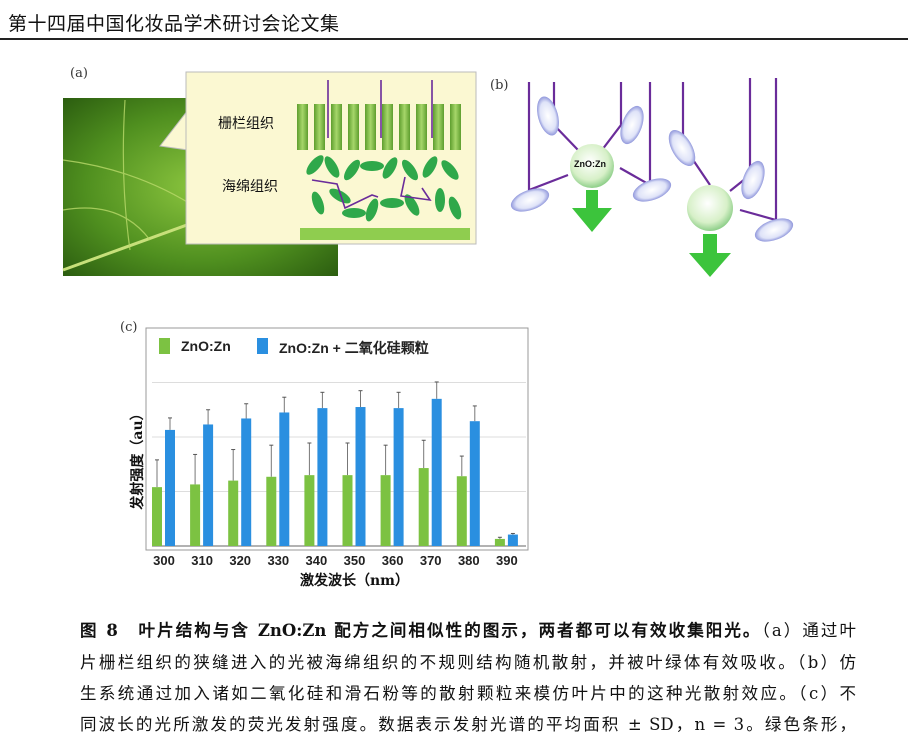  I want to click on x-tick-label: 320, so click(240, 560).